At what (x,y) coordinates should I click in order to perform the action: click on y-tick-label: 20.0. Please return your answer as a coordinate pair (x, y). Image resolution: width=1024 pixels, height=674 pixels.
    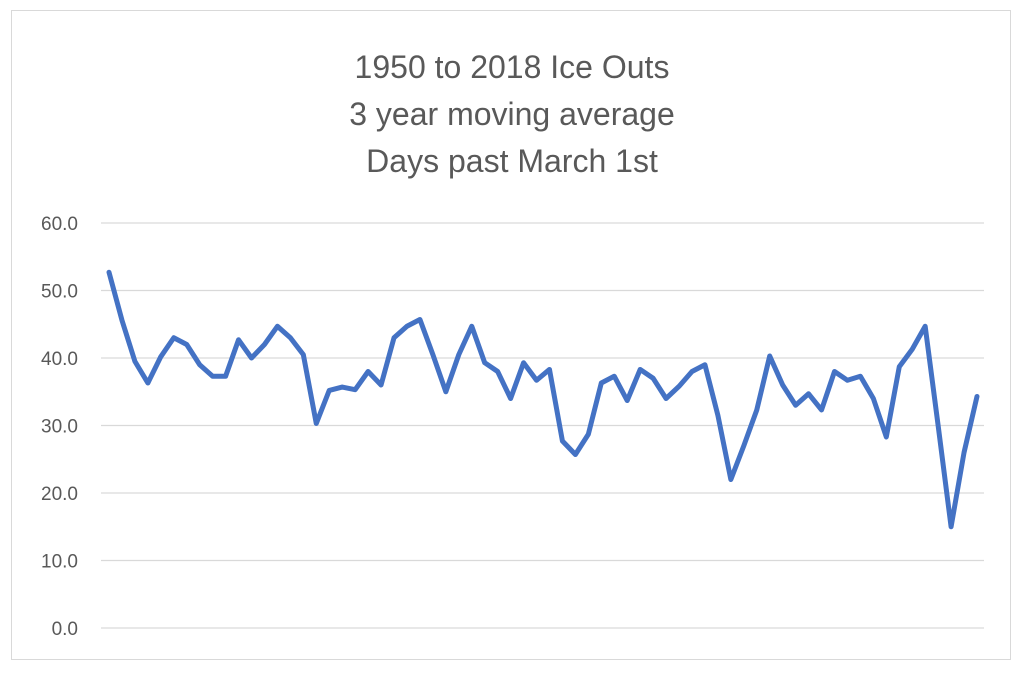
    Looking at the image, I should click on (59, 494).